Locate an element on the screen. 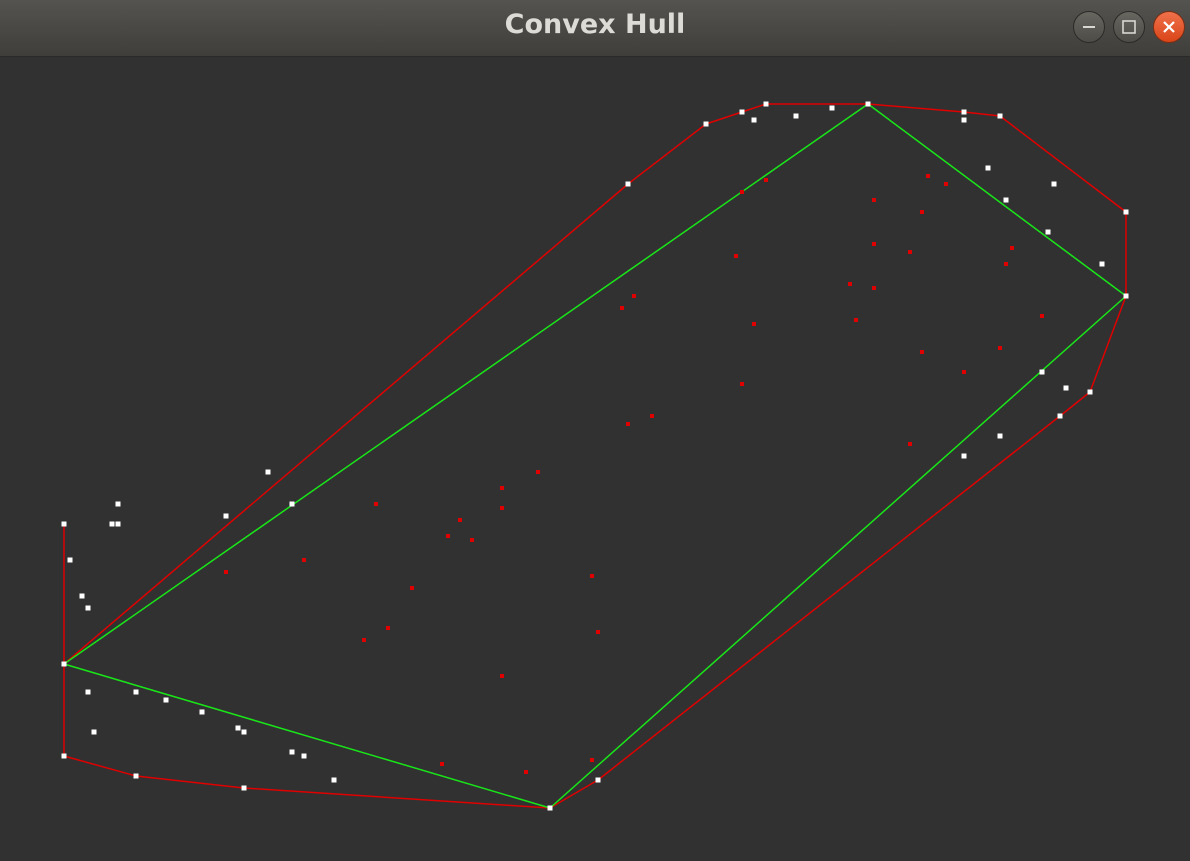 This screenshot has height=861, width=1190. close-button is located at coordinates (1169, 27).